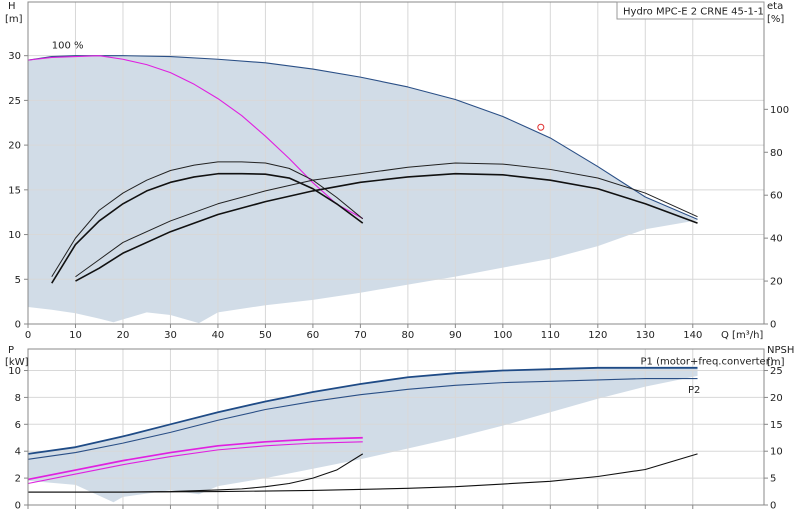 Image resolution: width=800 pixels, height=524 pixels. What do you see at coordinates (14, 146) in the screenshot?
I see `panel0-left-tick-label: 20` at bounding box center [14, 146].